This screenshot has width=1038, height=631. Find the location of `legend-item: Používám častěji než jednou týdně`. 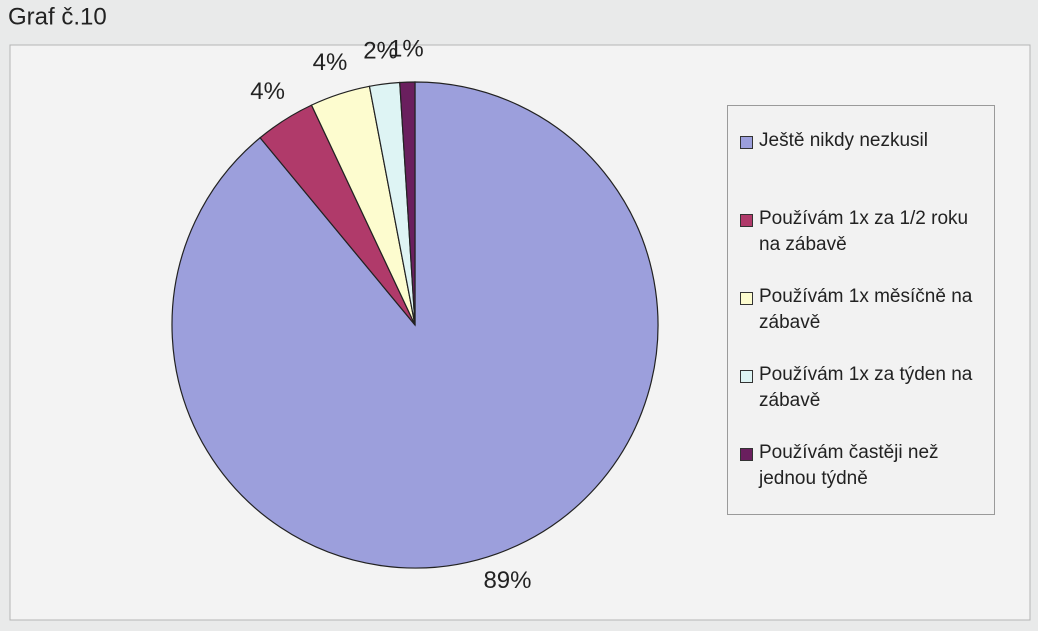

legend-item: Používám častěji než jednou týdně is located at coordinates (862, 479).